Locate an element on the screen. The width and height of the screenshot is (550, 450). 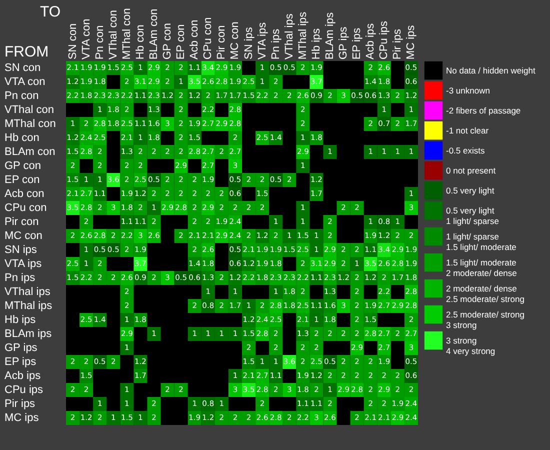
legend-label: 1.5 light/ moderate 2 moderate/ dense is located at coordinates (482, 268).